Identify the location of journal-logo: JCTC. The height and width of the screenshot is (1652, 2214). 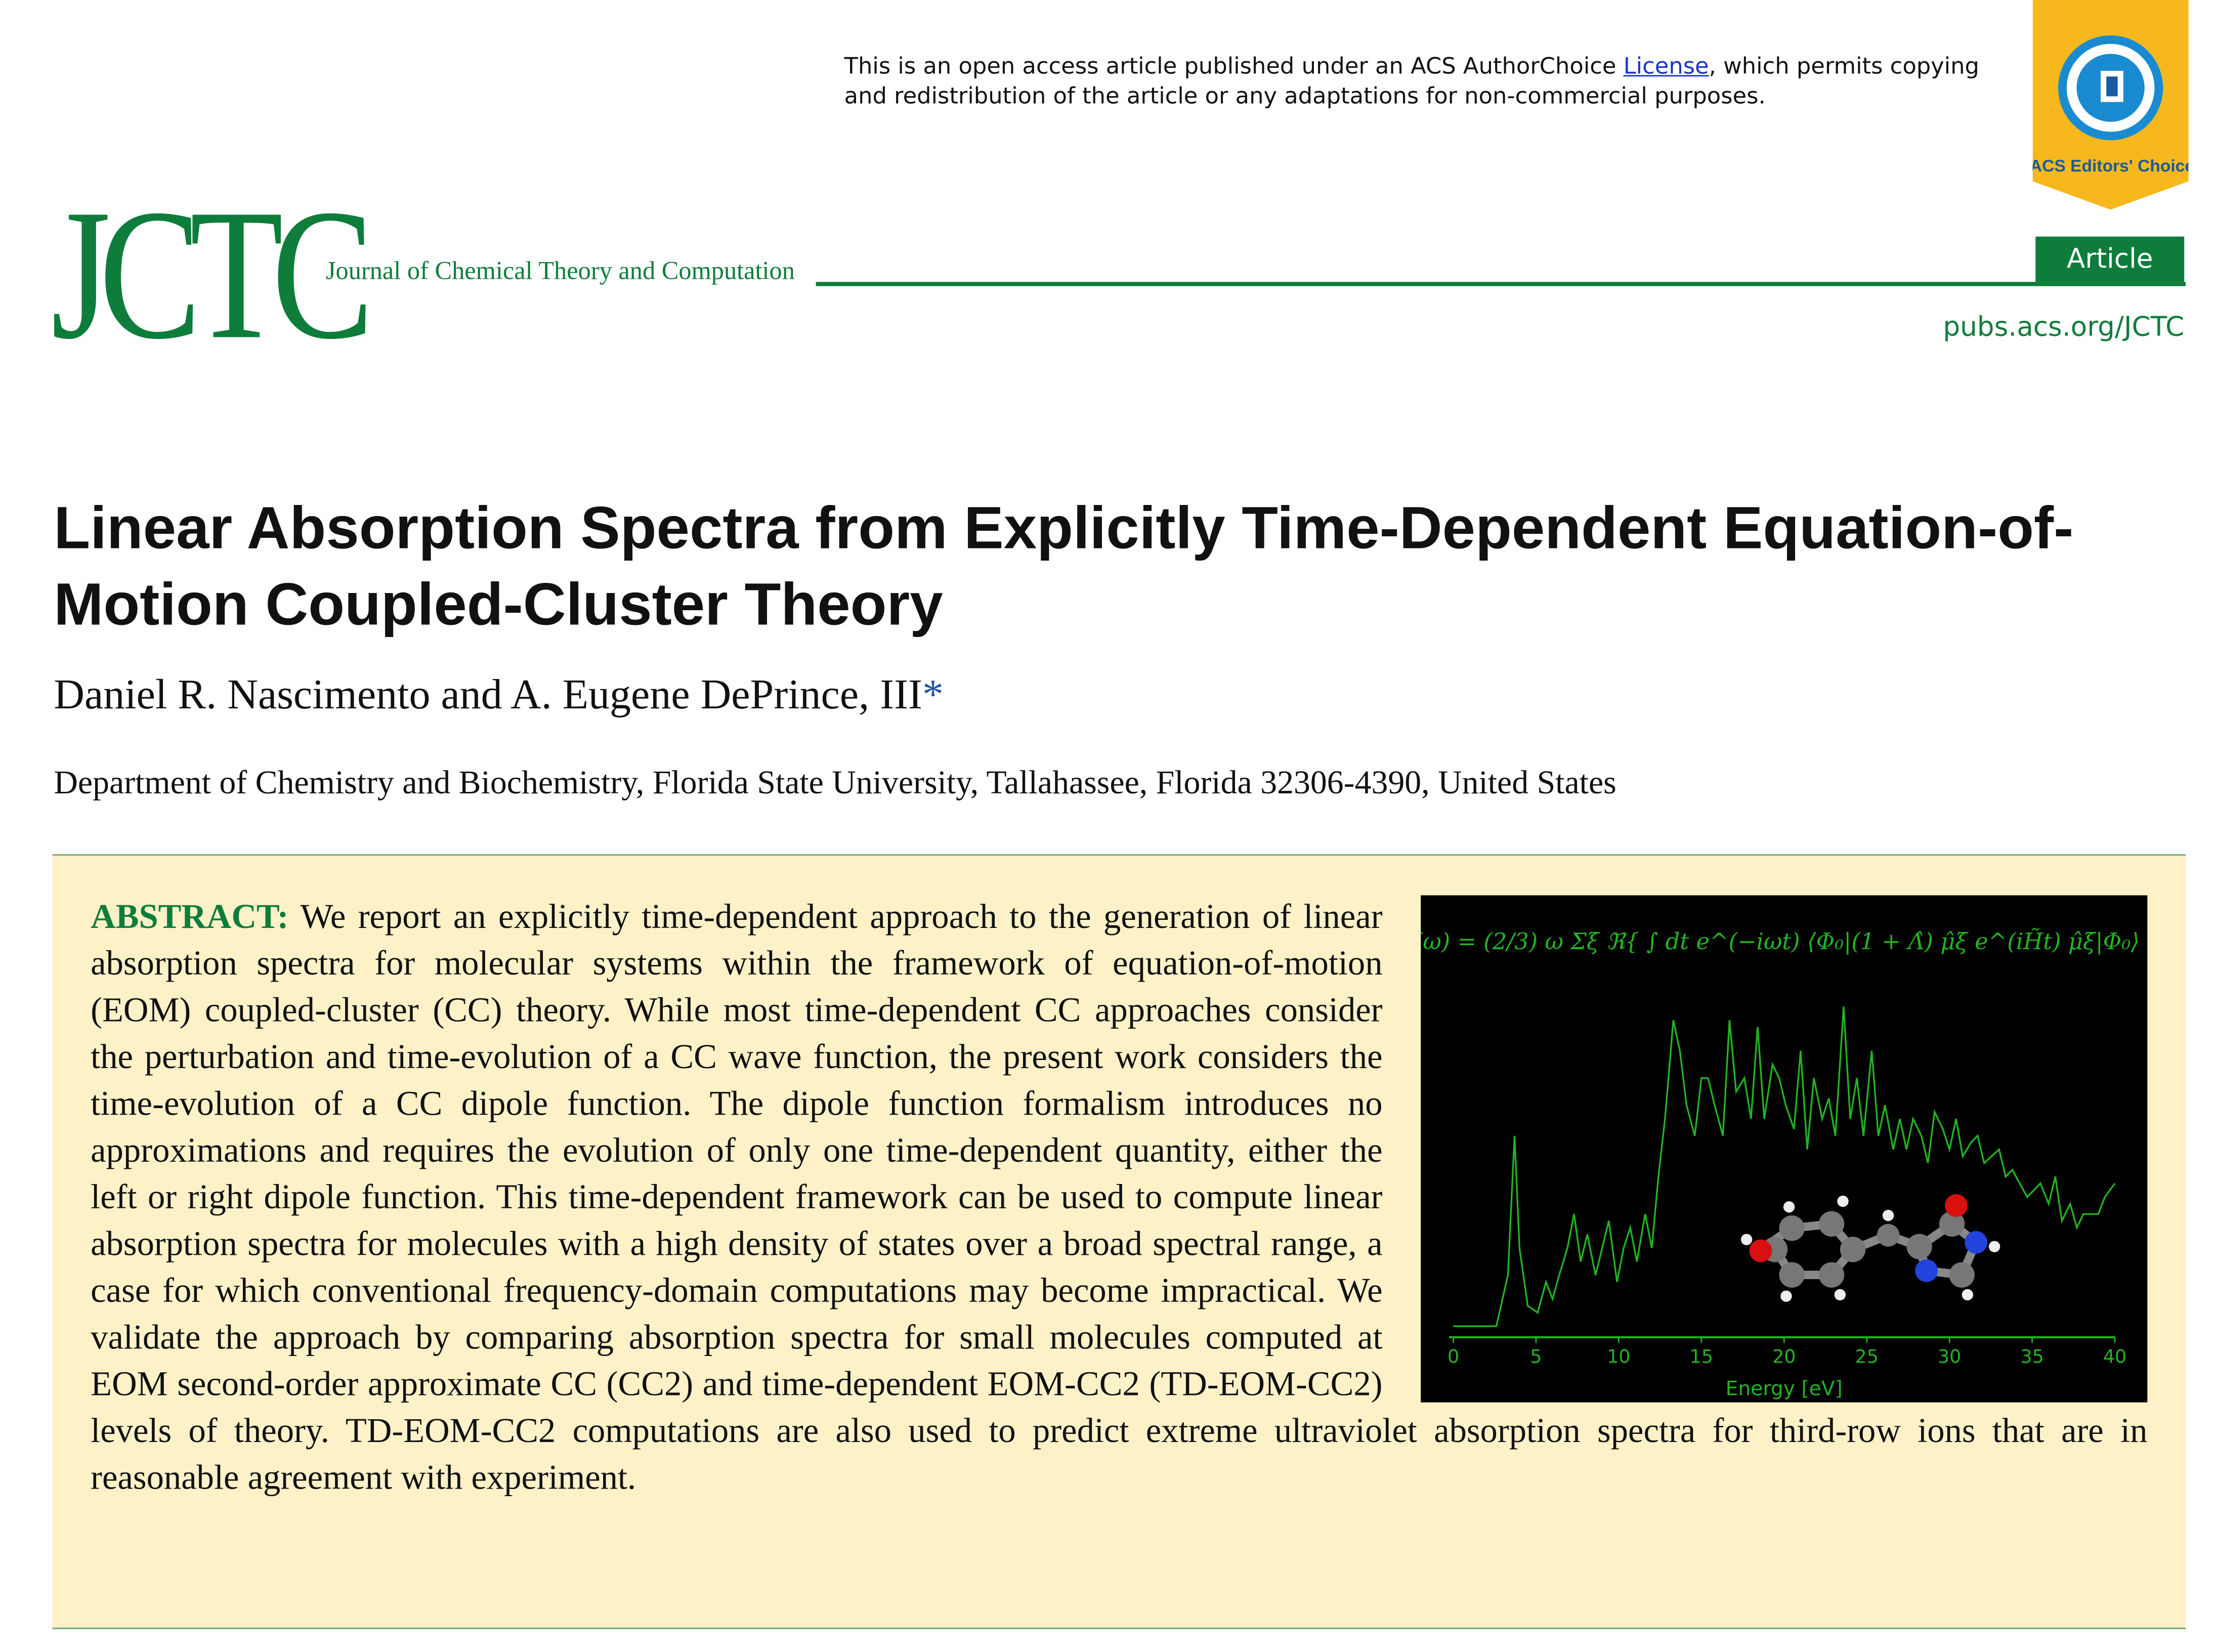
(212, 274).